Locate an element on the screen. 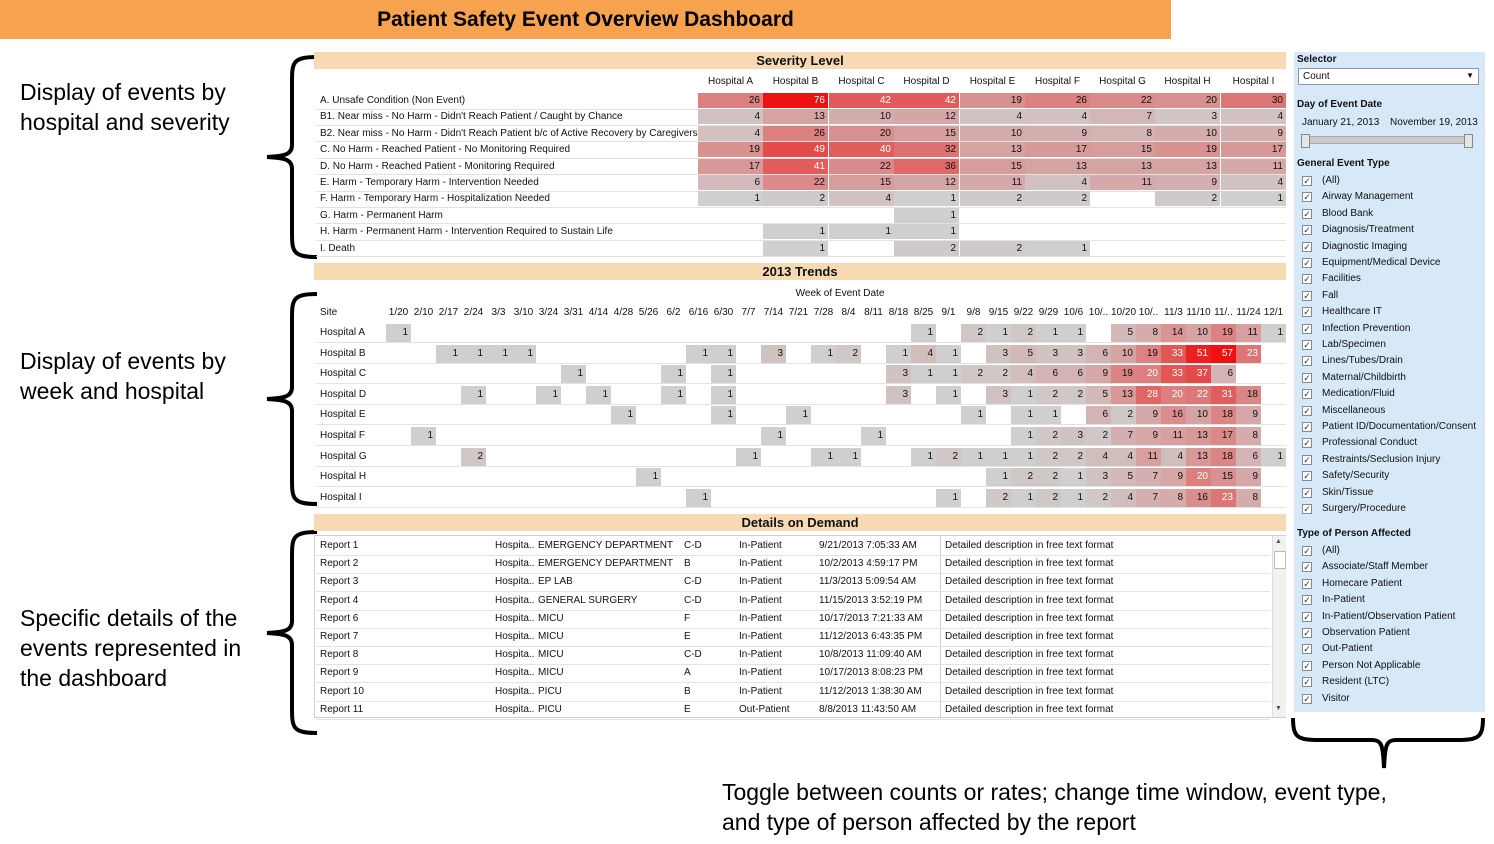 This screenshot has width=1494, height=844. trend-cell: 33 is located at coordinates (1173, 374).